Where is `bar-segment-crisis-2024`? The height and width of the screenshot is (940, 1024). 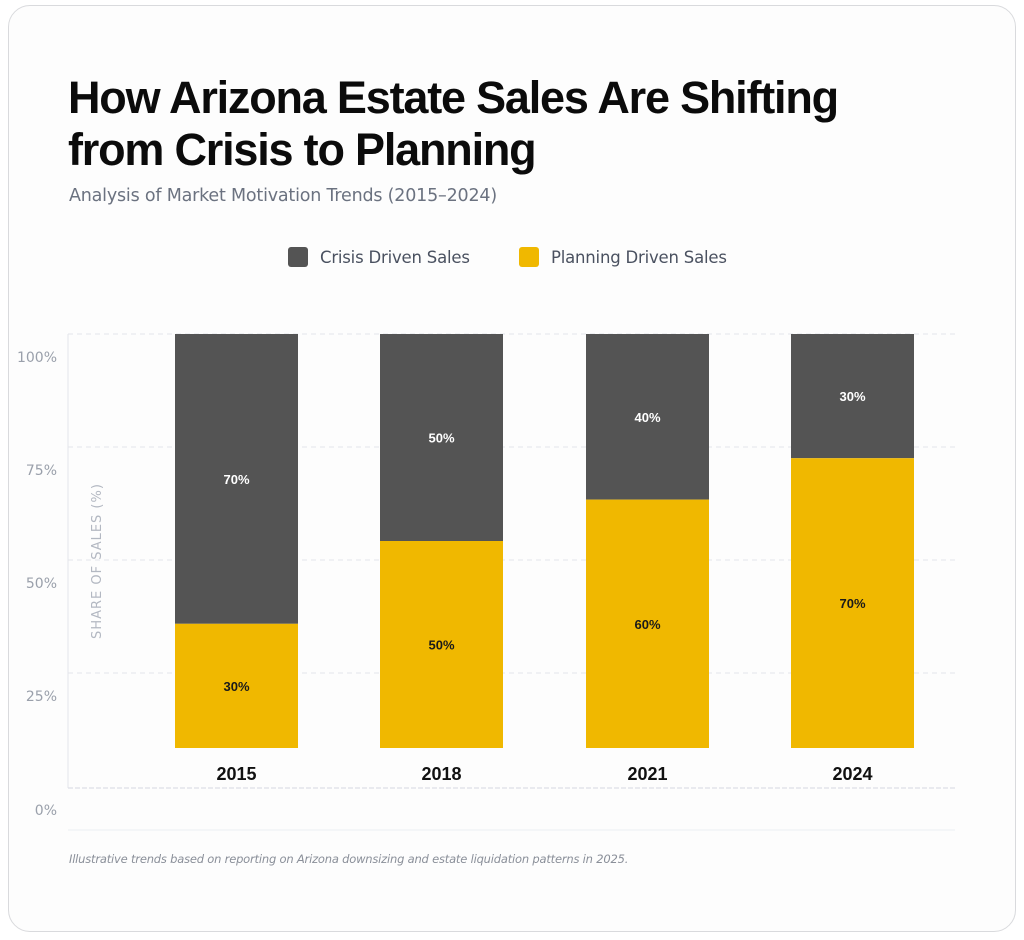 bar-segment-crisis-2024 is located at coordinates (852, 396).